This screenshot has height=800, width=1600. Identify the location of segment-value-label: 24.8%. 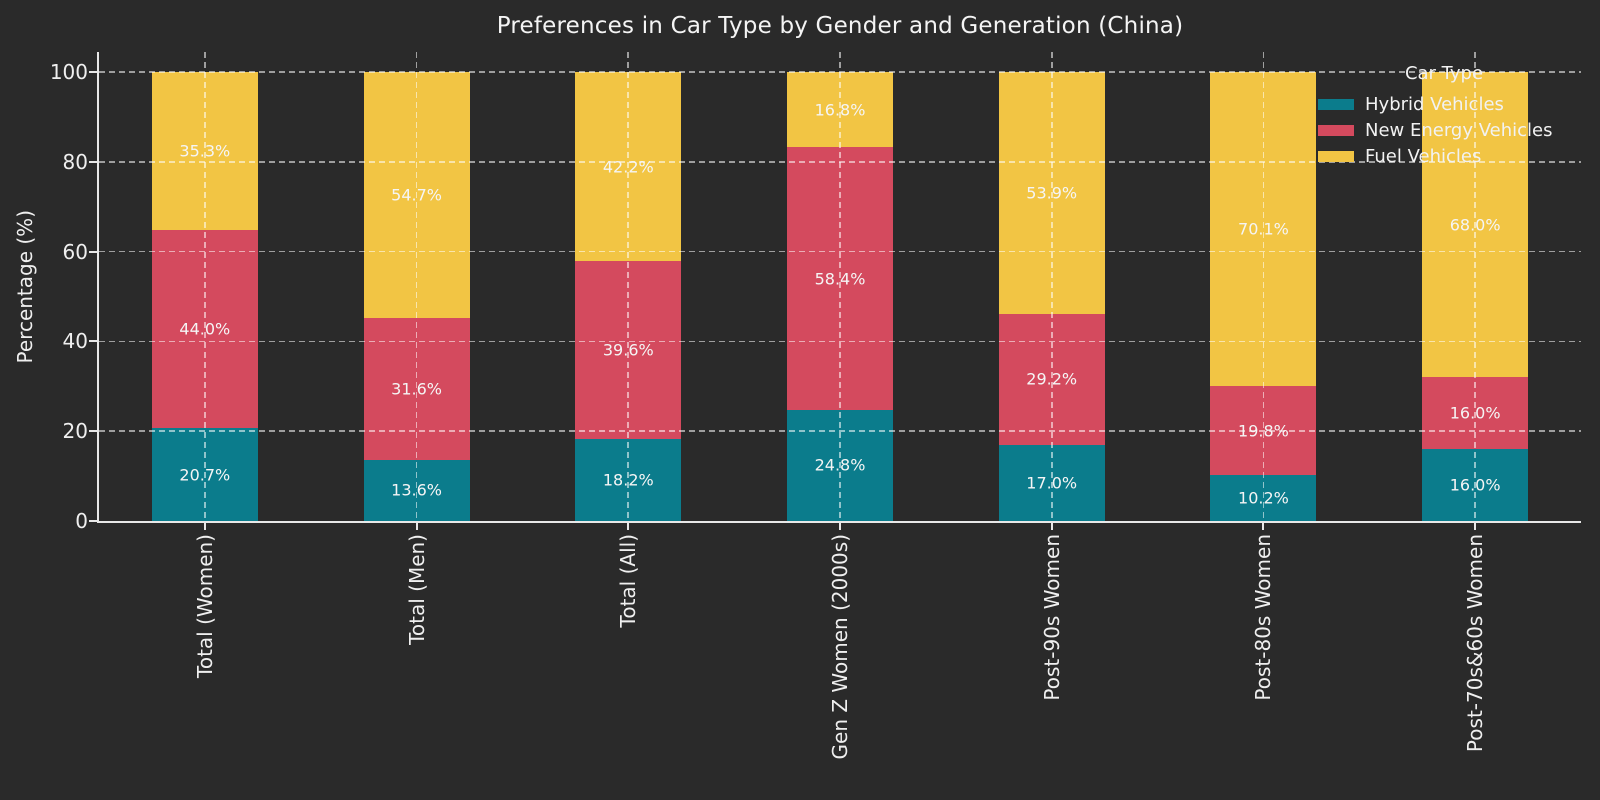
(840, 465).